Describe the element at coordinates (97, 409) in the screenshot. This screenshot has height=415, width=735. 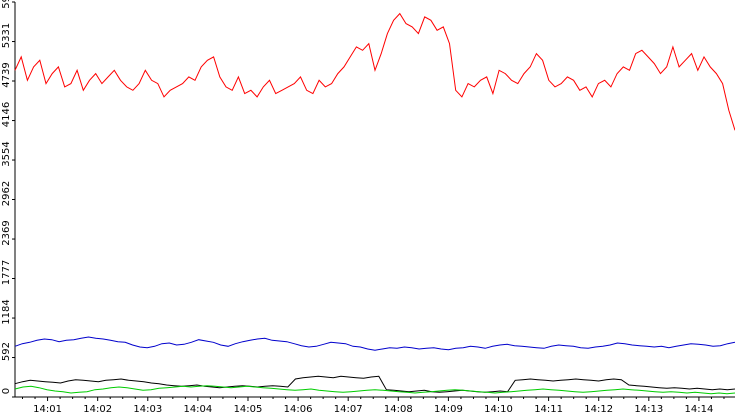
I see `x-tick-label: 14:02` at that location.